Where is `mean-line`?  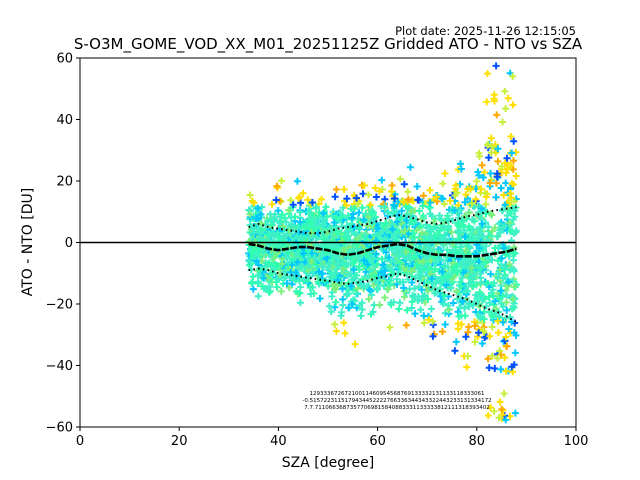
mean-line is located at coordinates (382, 250).